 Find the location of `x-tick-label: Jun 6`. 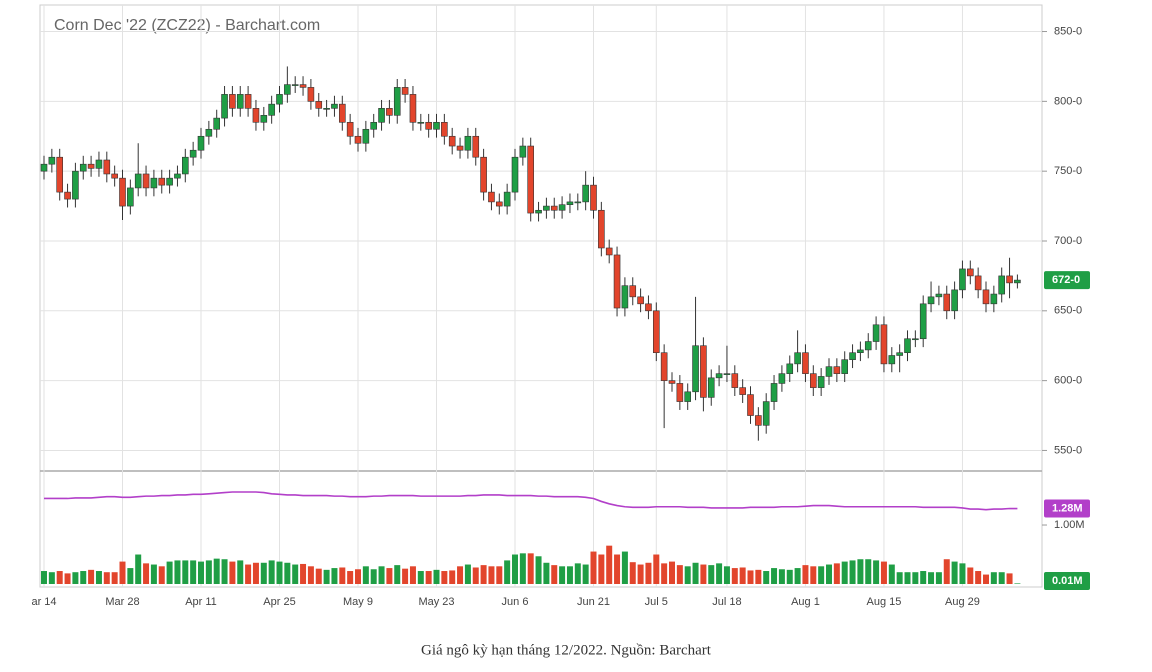

x-tick-label: Jun 6 is located at coordinates (515, 602).